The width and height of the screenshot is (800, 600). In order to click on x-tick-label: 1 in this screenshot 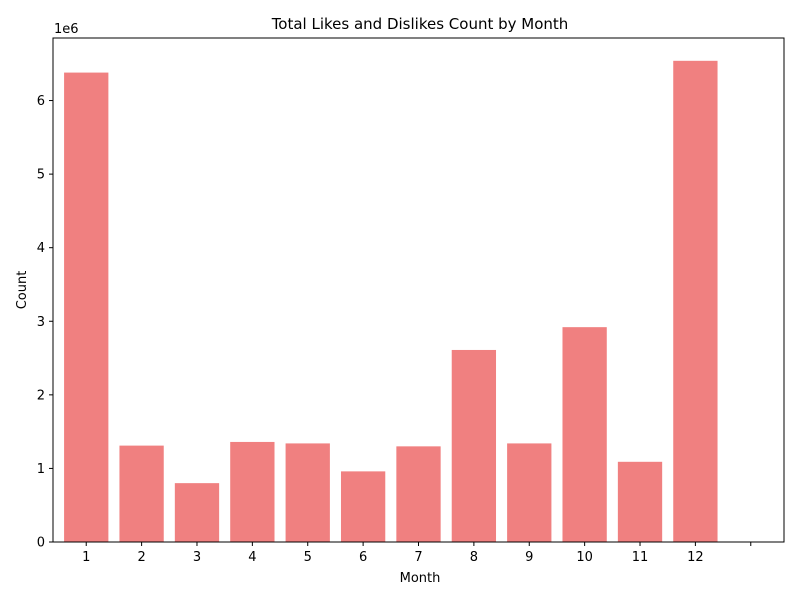, I will do `click(86, 557)`.